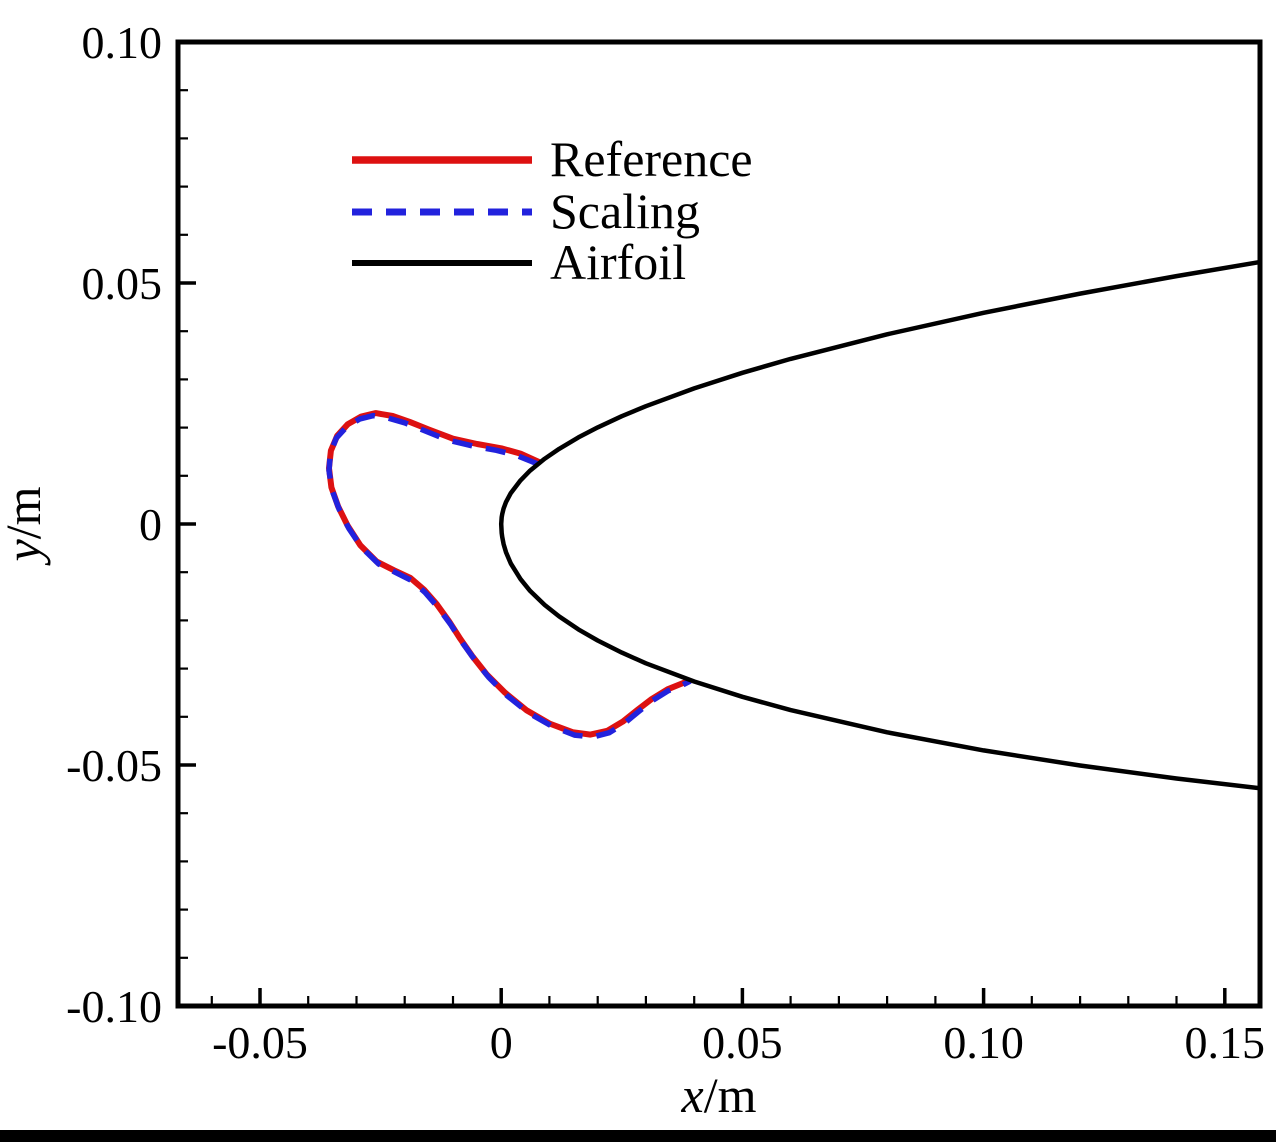  I want to click on y-axis-label: y/m, so click(25, 526).